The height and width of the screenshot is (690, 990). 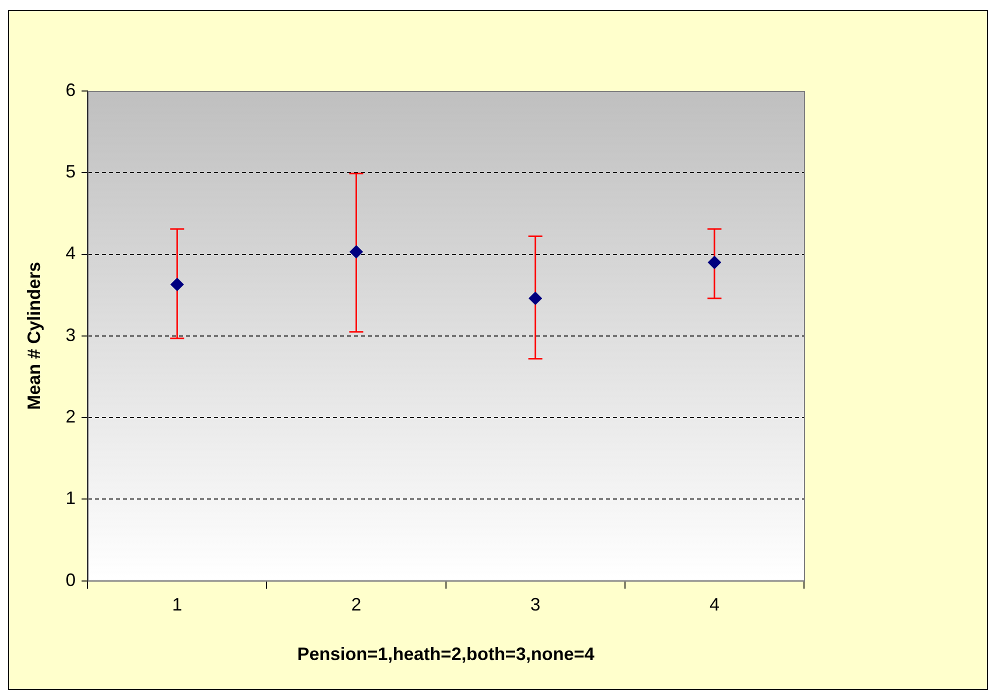 What do you see at coordinates (71, 253) in the screenshot?
I see `y-tick-label: 4` at bounding box center [71, 253].